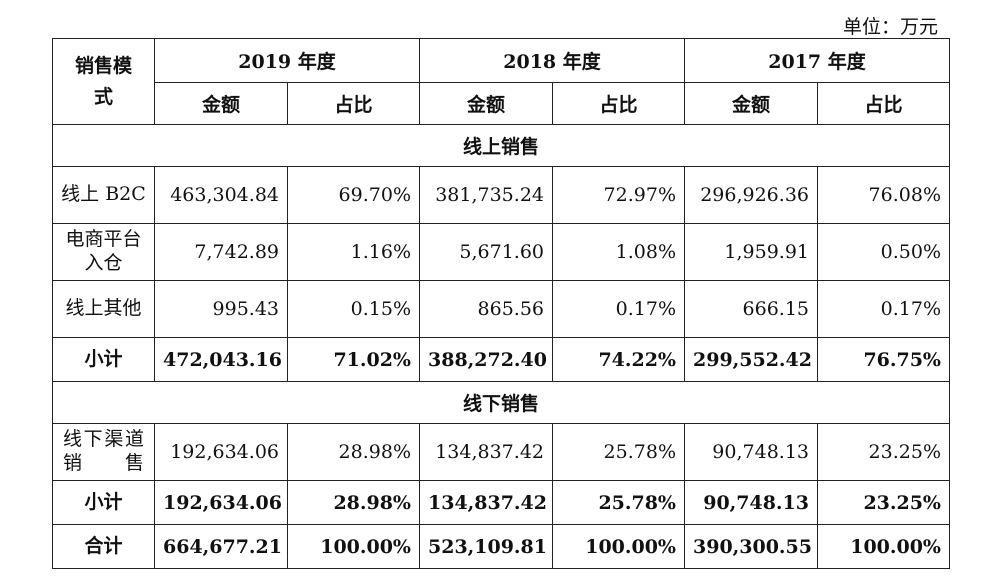  What do you see at coordinates (221, 252) in the screenshot?
I see `amount-cell: 7,742.89` at bounding box center [221, 252].